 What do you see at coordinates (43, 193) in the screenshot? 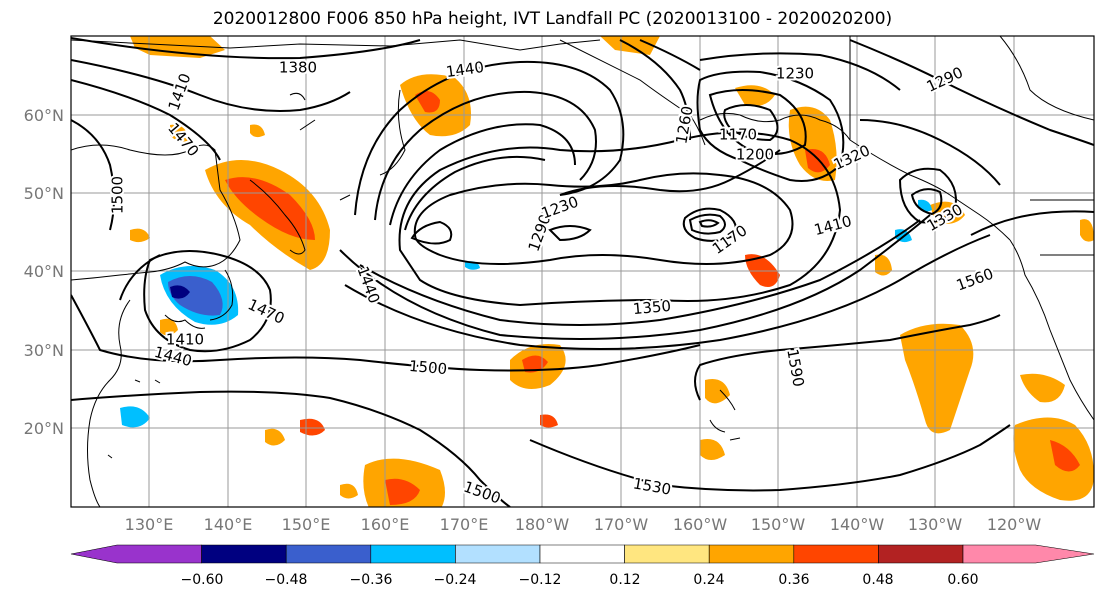
I see `lat-label: 50°N` at bounding box center [43, 193].